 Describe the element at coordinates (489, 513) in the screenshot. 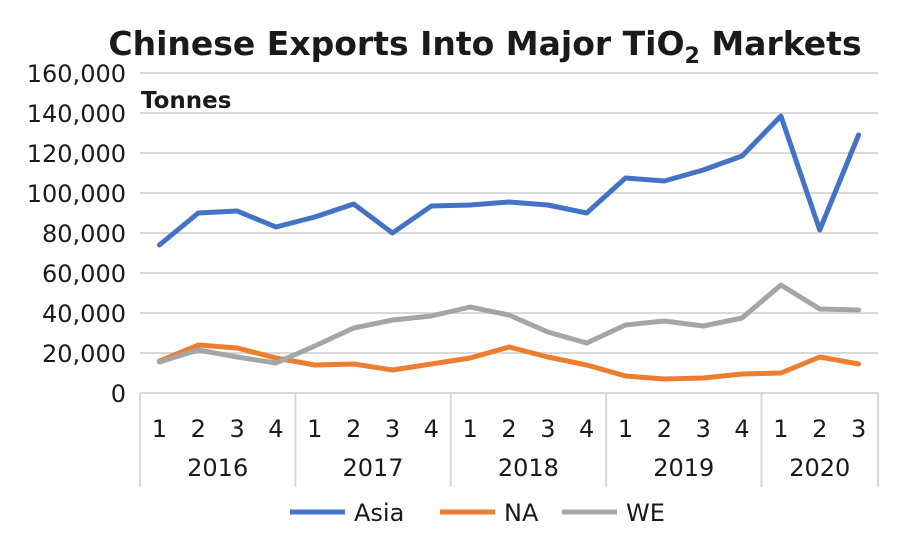

I see `legend-item-na: NA` at that location.